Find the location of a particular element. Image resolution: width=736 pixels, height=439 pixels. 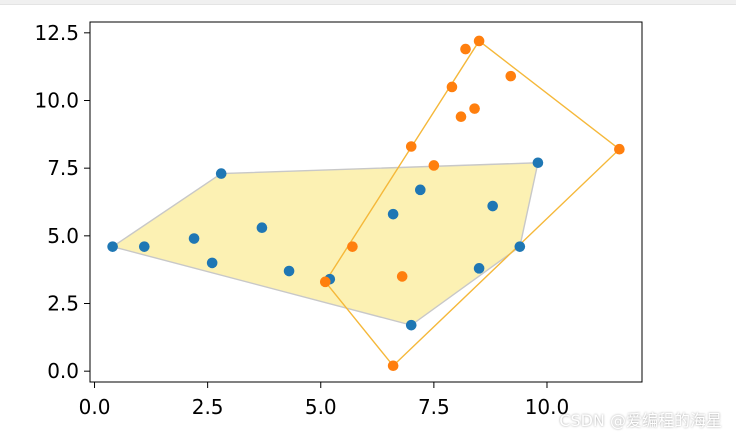

x-tick-label: 0.0 is located at coordinates (95, 407).